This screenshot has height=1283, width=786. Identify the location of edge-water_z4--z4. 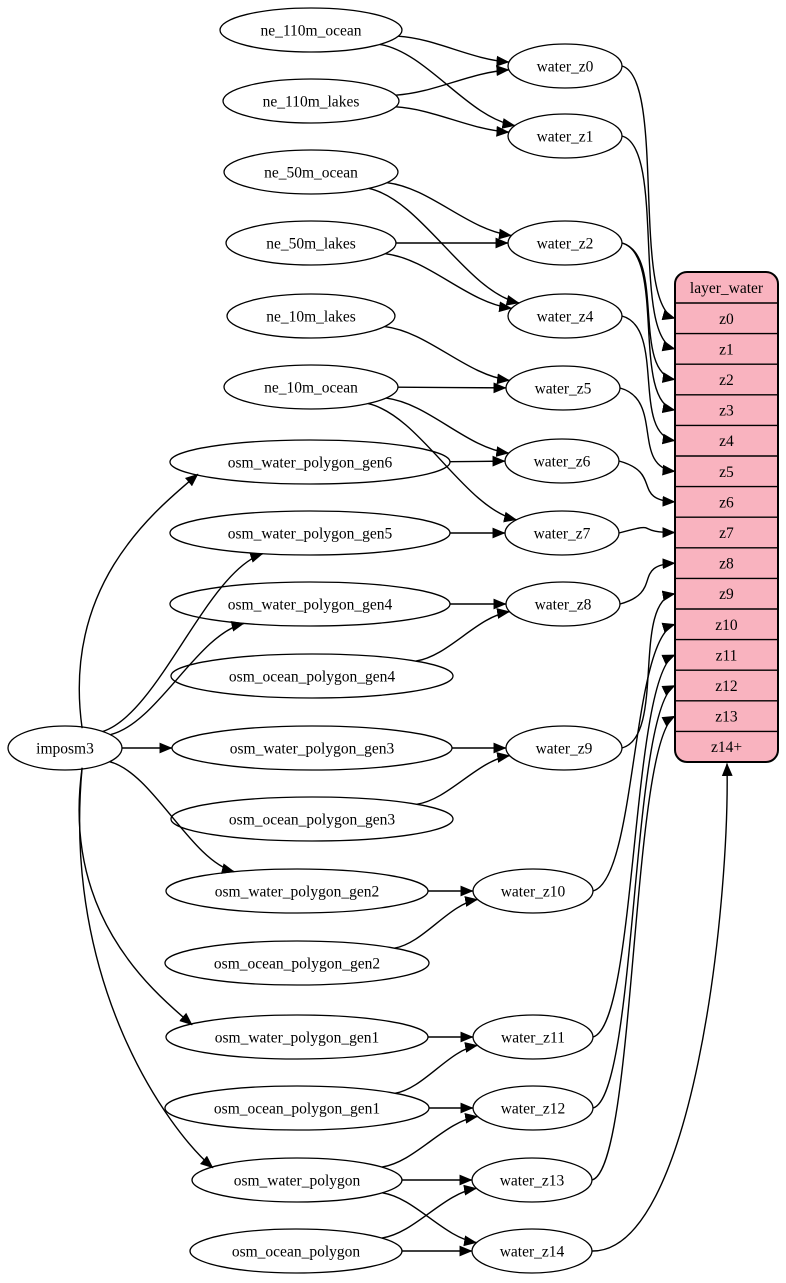
(648, 380).